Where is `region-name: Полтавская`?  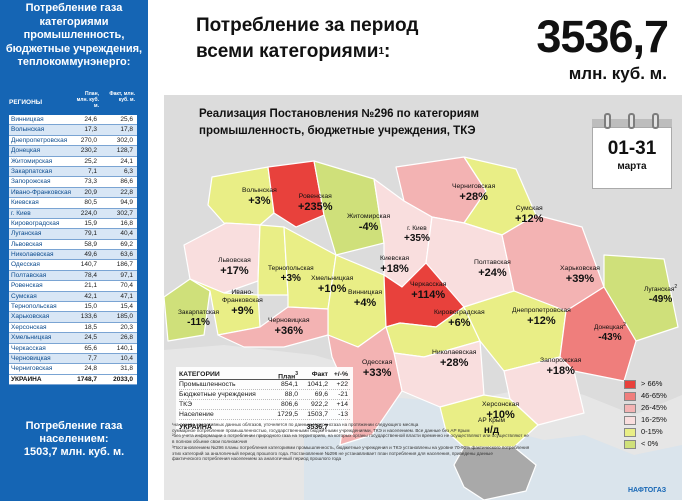 region-name: Полтавская is located at coordinates (29, 275).